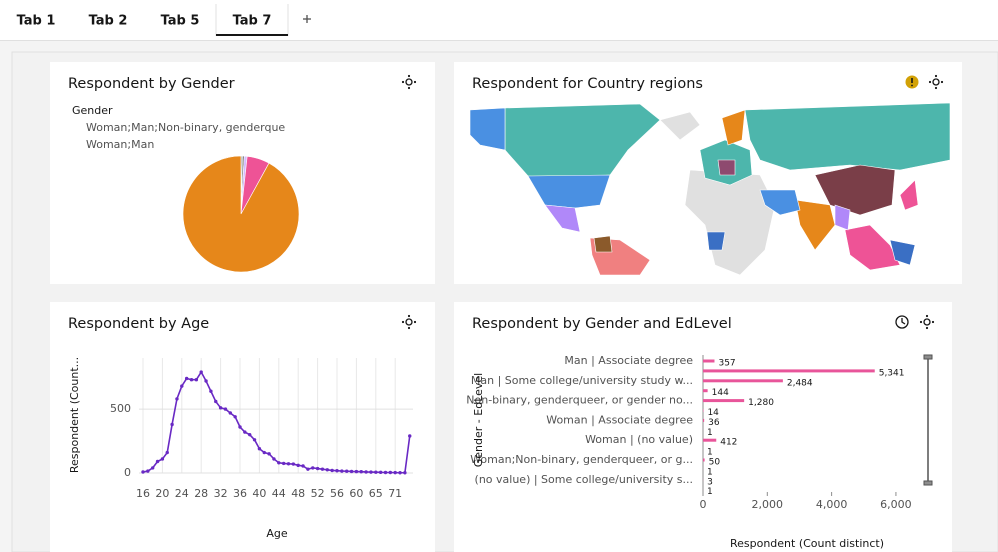 Image resolution: width=998 pixels, height=552 pixels. What do you see at coordinates (143, 493) in the screenshot?
I see `x-tick-label: 16` at bounding box center [143, 493].